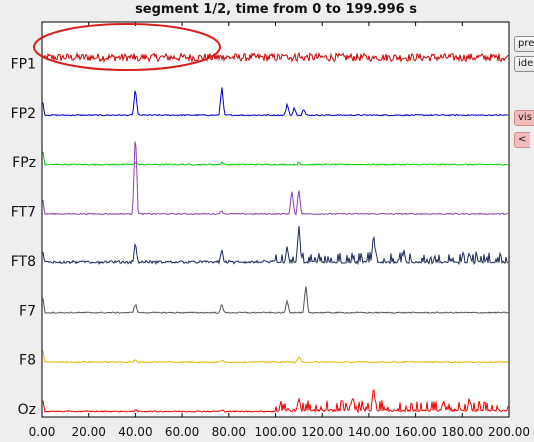 The width and height of the screenshot is (534, 442). I want to click on x-tick-label: 100.00, so click(276, 432).